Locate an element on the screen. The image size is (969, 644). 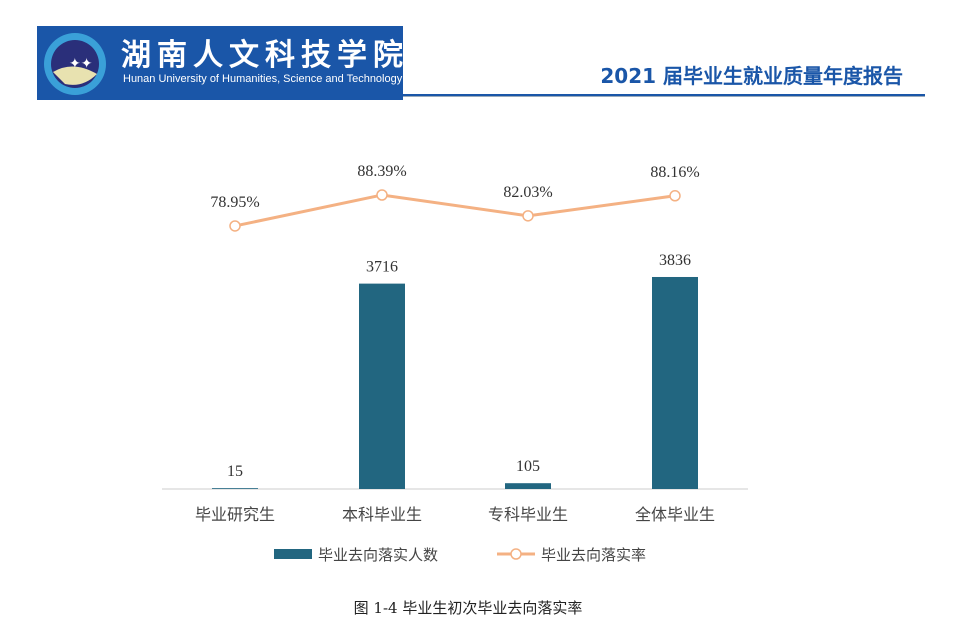
bar-label: 3716 is located at coordinates (382, 267).